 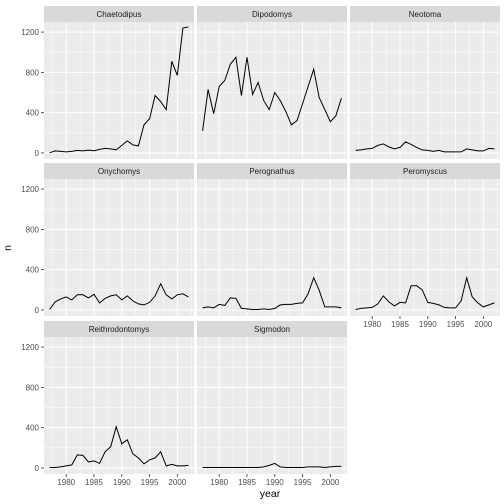 What do you see at coordinates (119, 405) in the screenshot?
I see `panel-bg-reithrodontomys` at bounding box center [119, 405].